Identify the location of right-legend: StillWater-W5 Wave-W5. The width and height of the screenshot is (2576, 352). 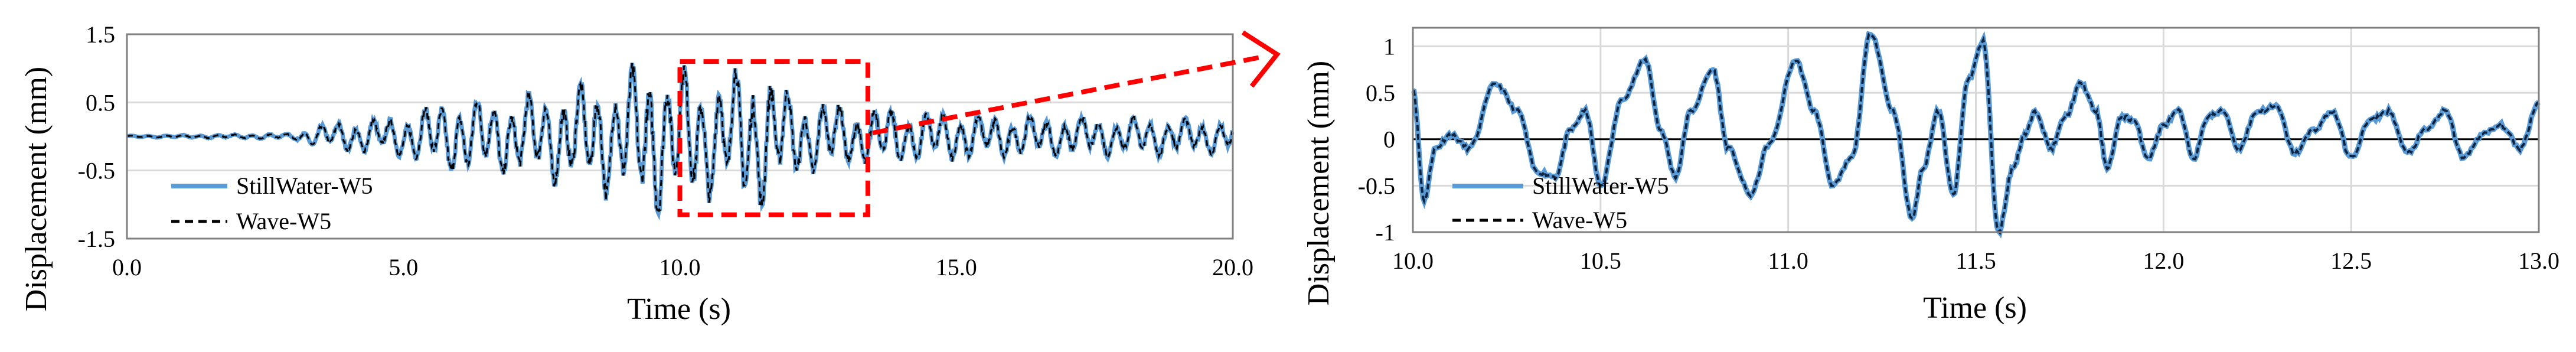
(1560, 203).